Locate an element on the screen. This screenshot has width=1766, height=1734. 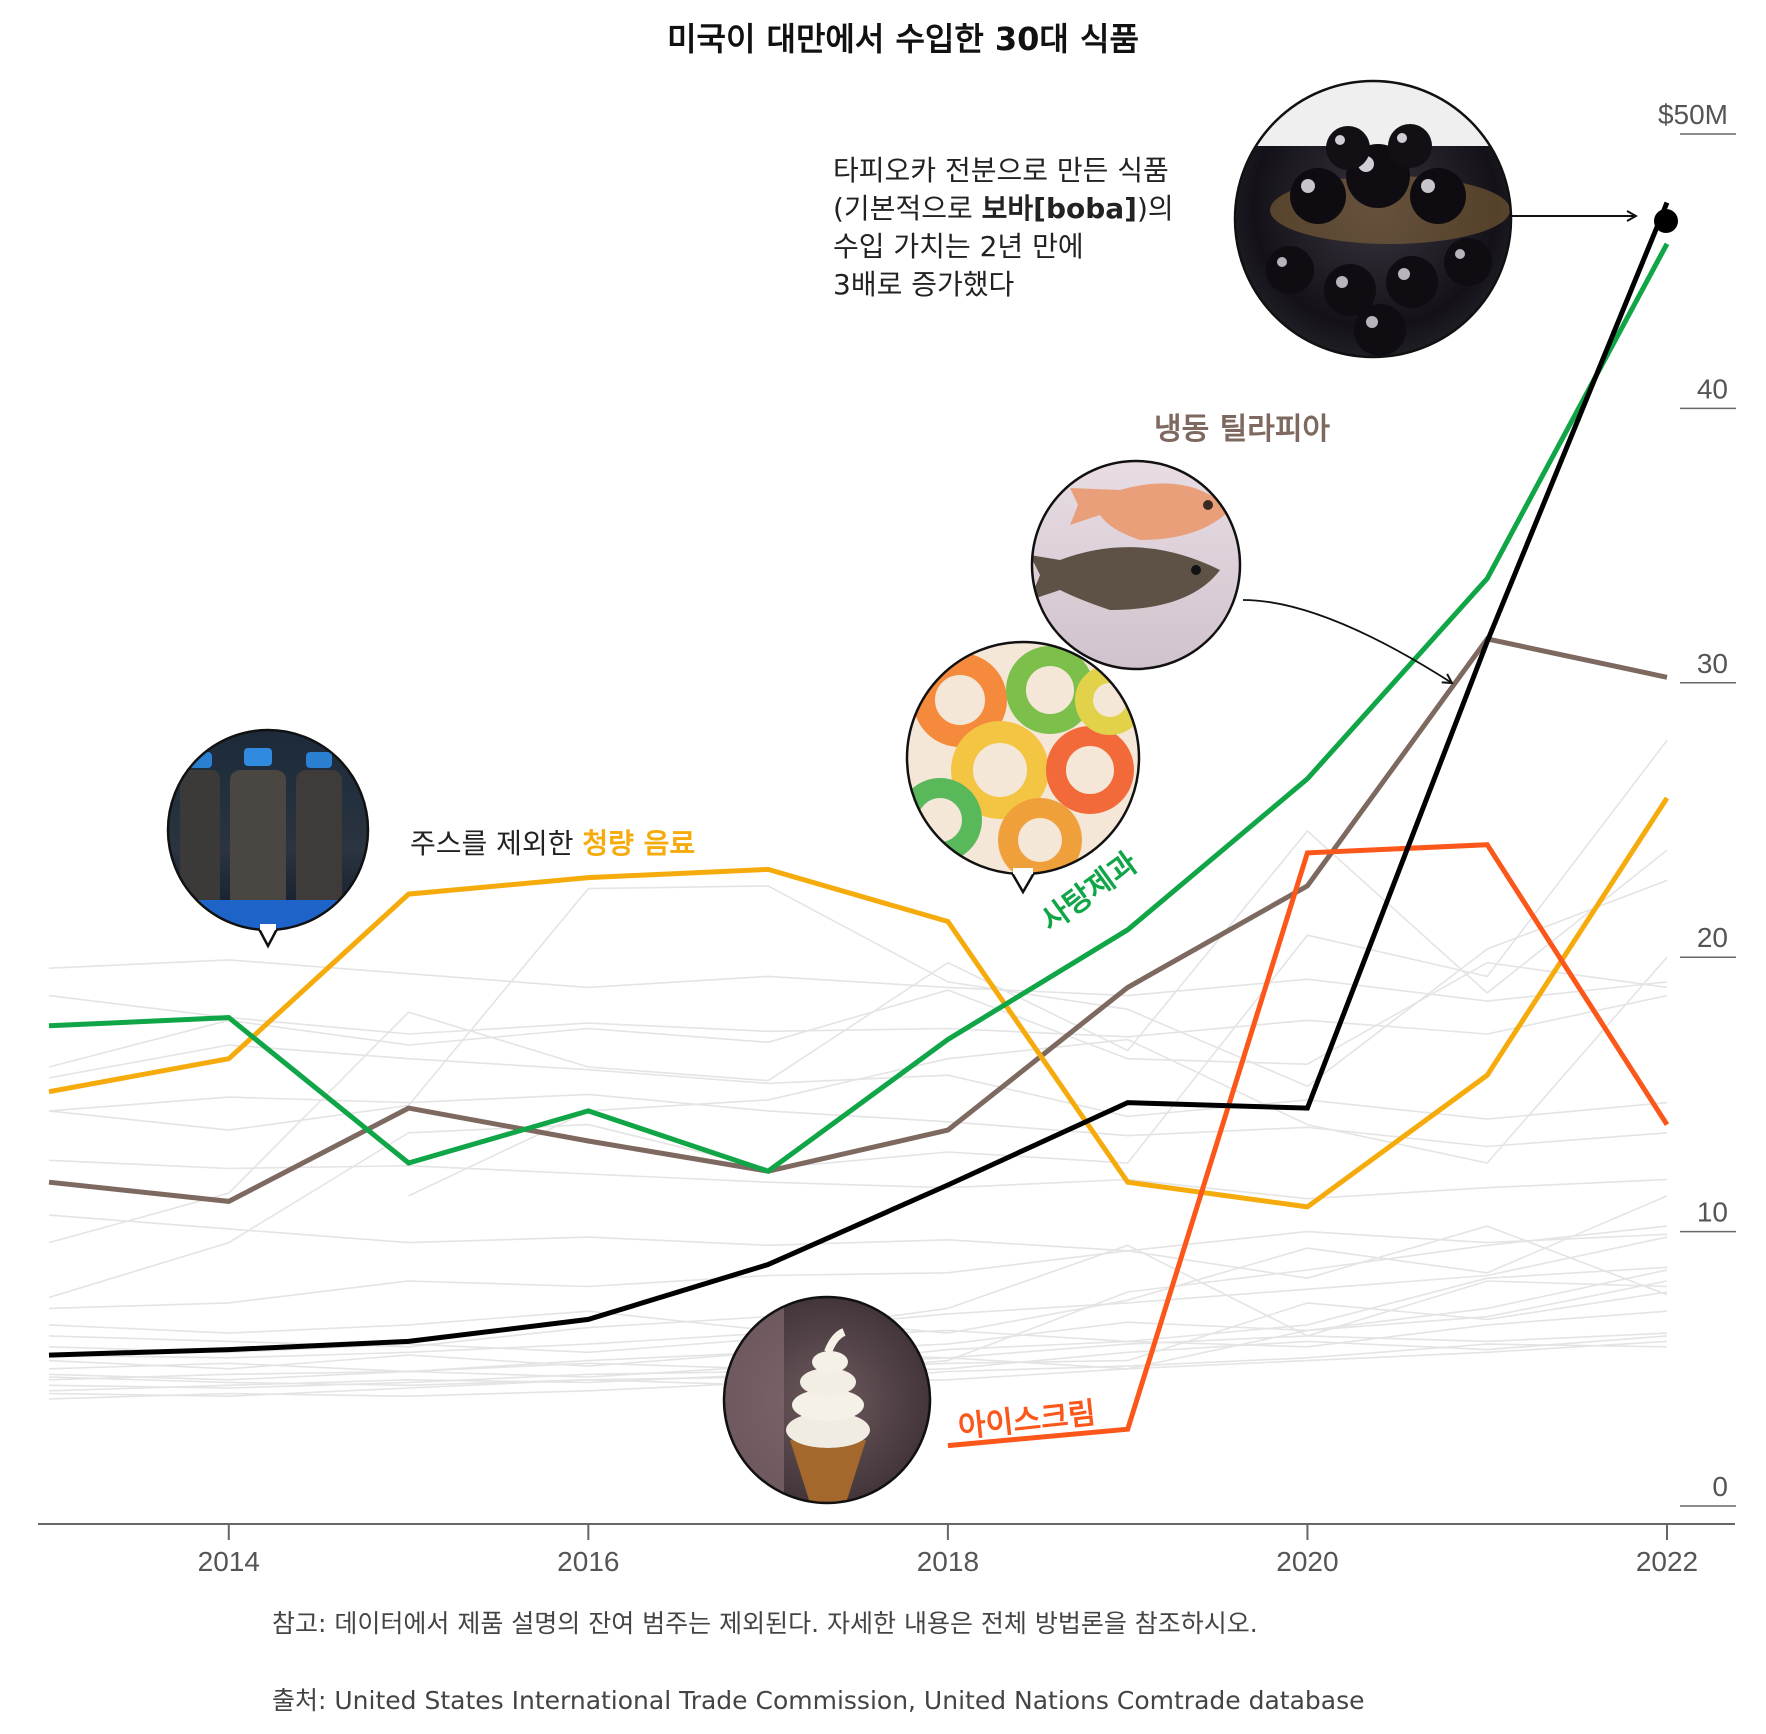
boba-text-post: )의 is located at coordinates (1155, 208).